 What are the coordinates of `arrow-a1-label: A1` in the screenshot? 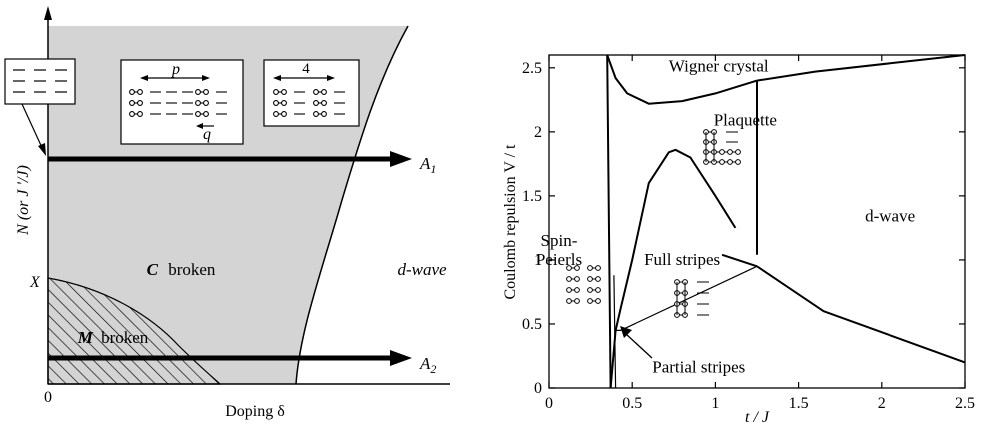 It's located at (427, 165).